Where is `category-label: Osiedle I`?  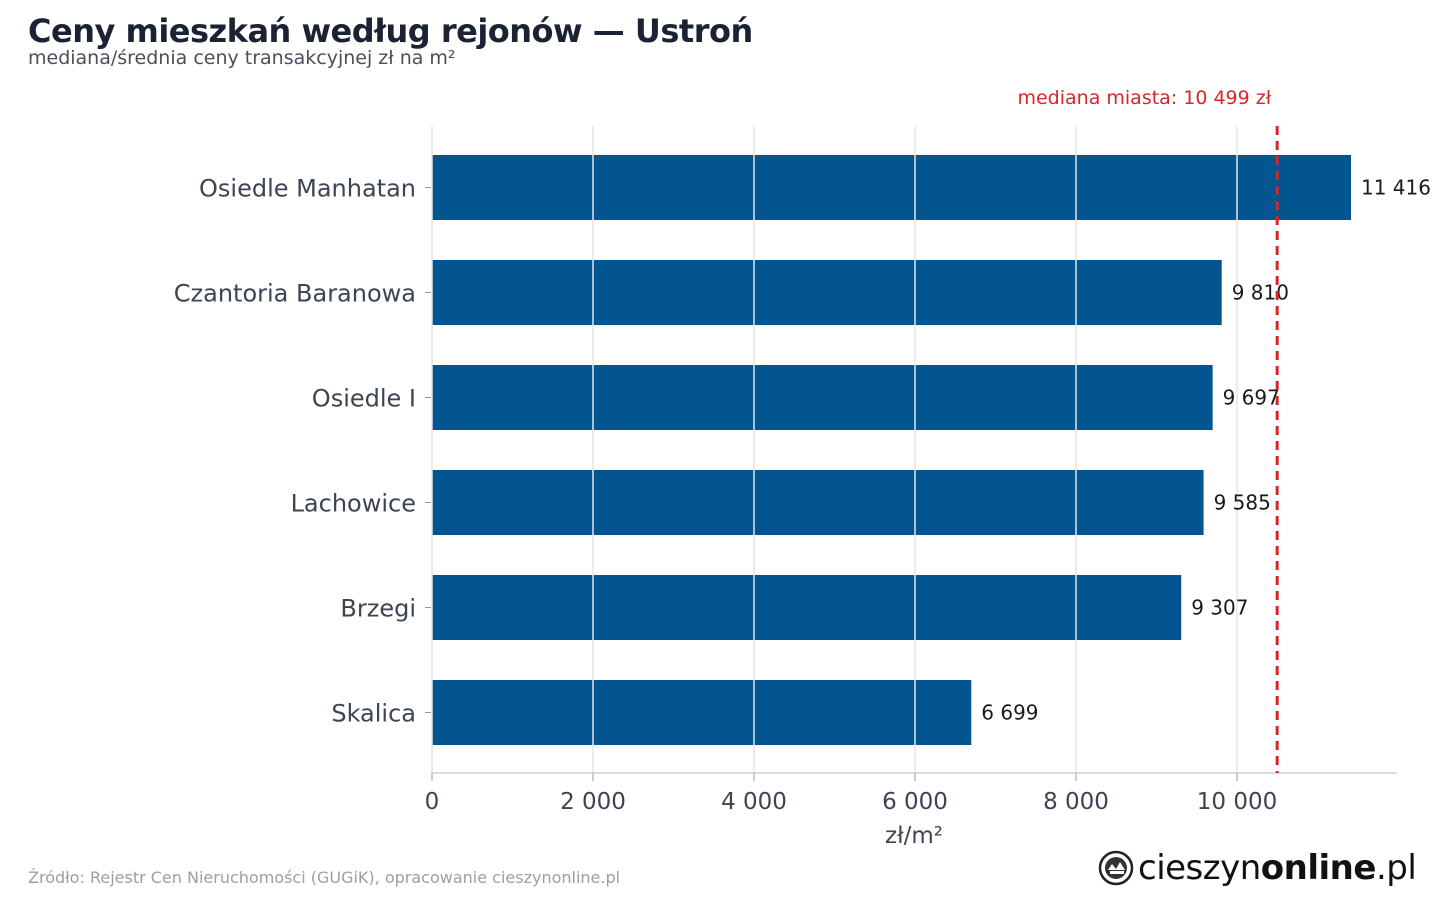
category-label: Osiedle I is located at coordinates (364, 399).